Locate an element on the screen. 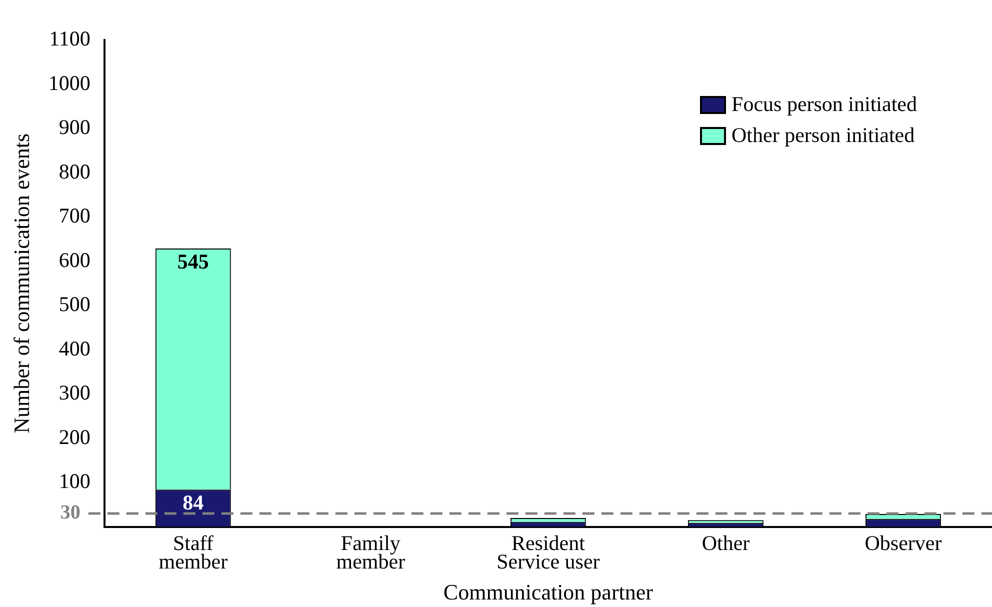 Image resolution: width=992 pixels, height=607 pixels. data-label: 84 is located at coordinates (193, 502).